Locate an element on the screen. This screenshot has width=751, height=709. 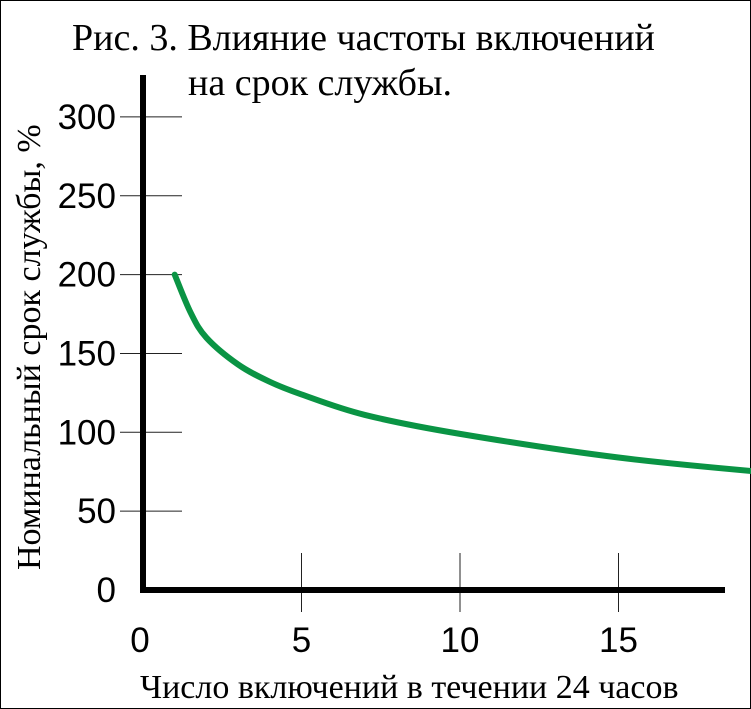
x-tick-label: 10 is located at coordinates (460, 640).